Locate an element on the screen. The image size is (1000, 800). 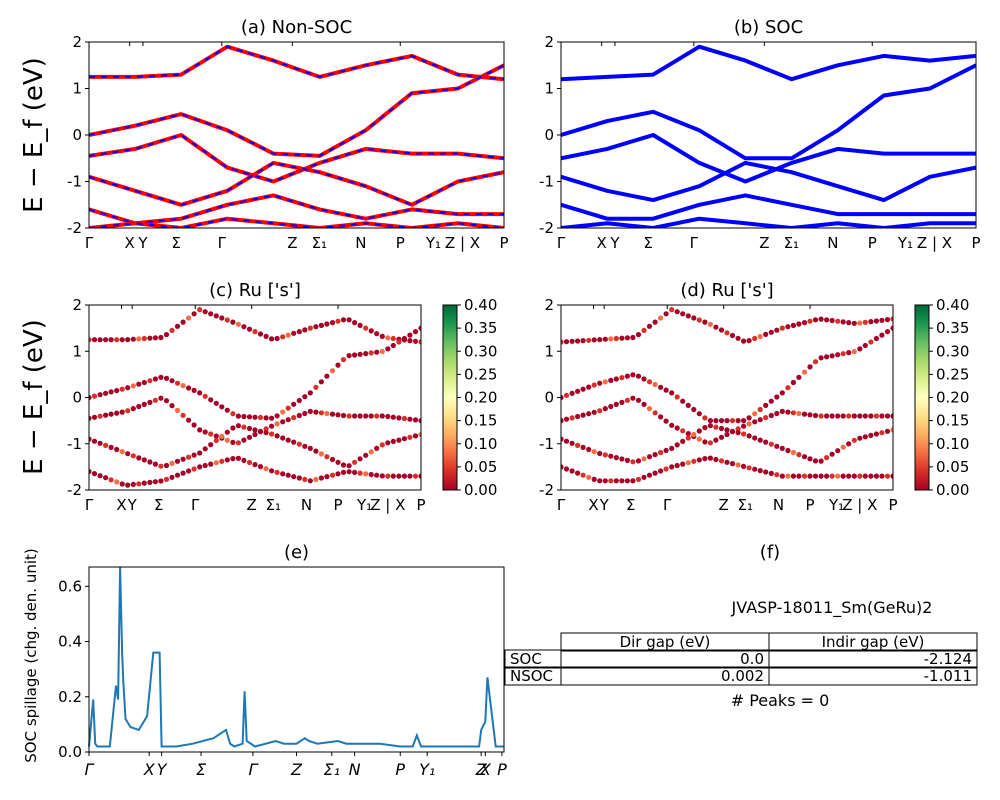
kpath-label: Σ₁ is located at coordinates (792, 243).